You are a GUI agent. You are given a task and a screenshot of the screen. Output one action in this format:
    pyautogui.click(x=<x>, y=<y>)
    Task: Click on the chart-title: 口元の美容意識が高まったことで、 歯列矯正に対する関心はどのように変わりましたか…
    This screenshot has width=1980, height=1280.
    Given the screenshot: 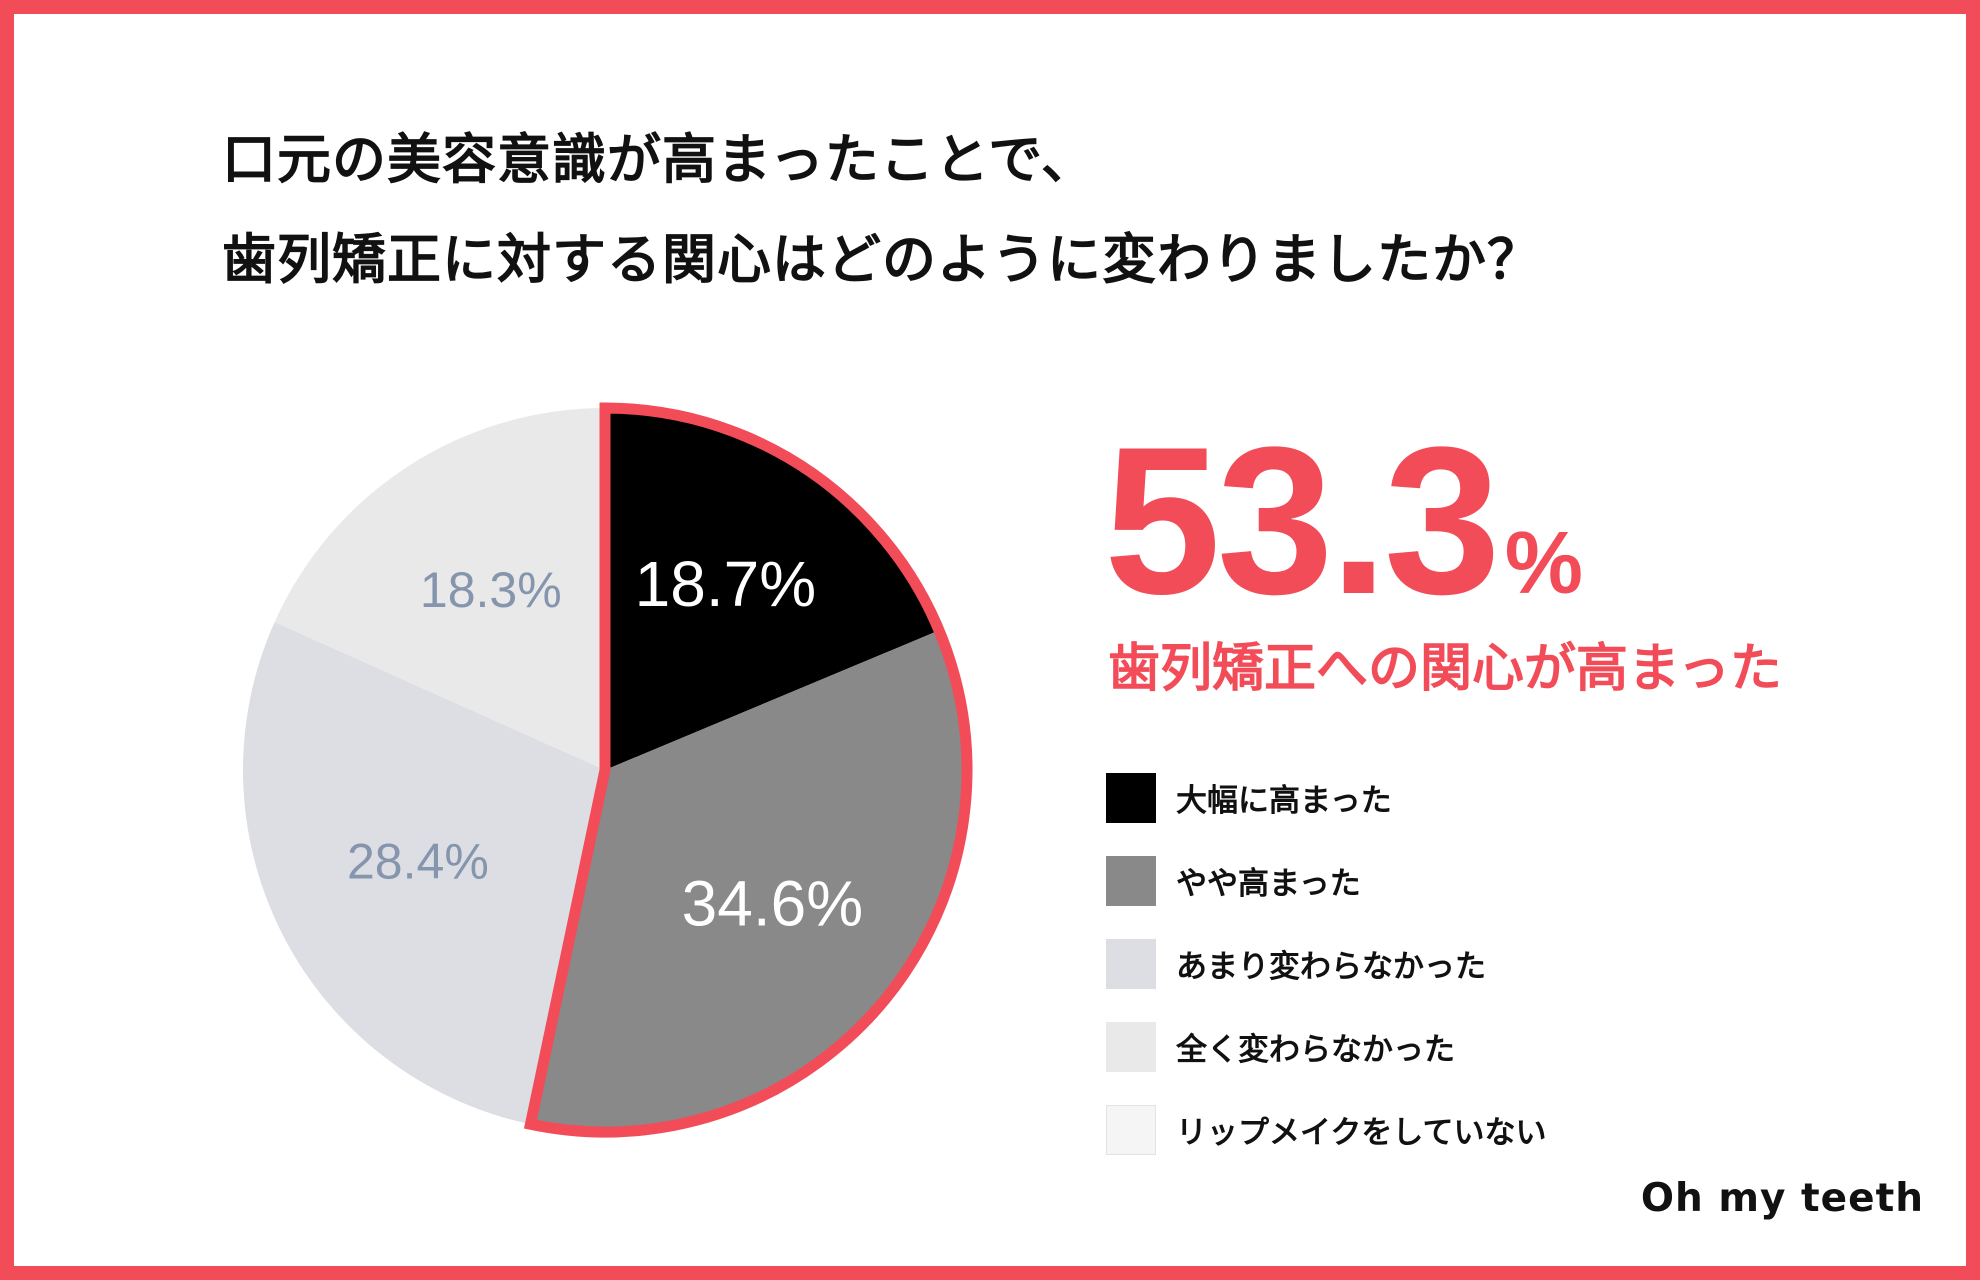 What is the action you would take?
    pyautogui.click(x=1047, y=210)
    